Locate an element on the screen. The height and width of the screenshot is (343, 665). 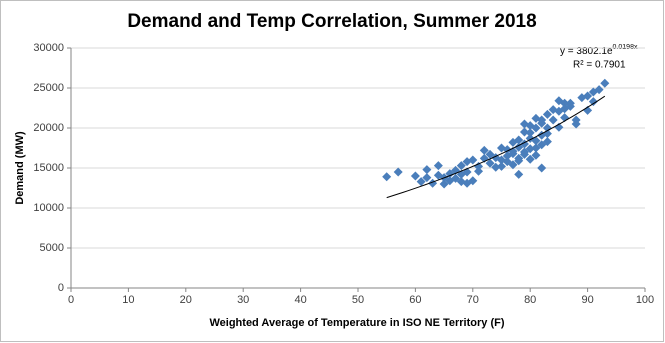
x-tick-label: 60 is located at coordinates (415, 300).